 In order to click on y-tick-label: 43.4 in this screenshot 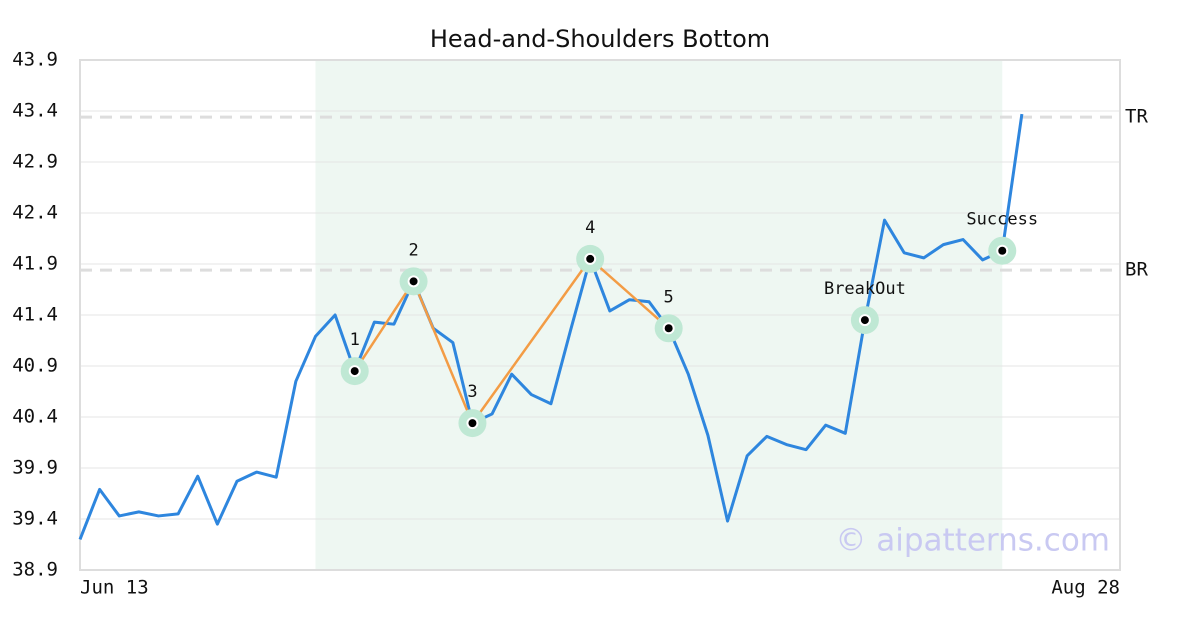, I will do `click(35, 111)`.